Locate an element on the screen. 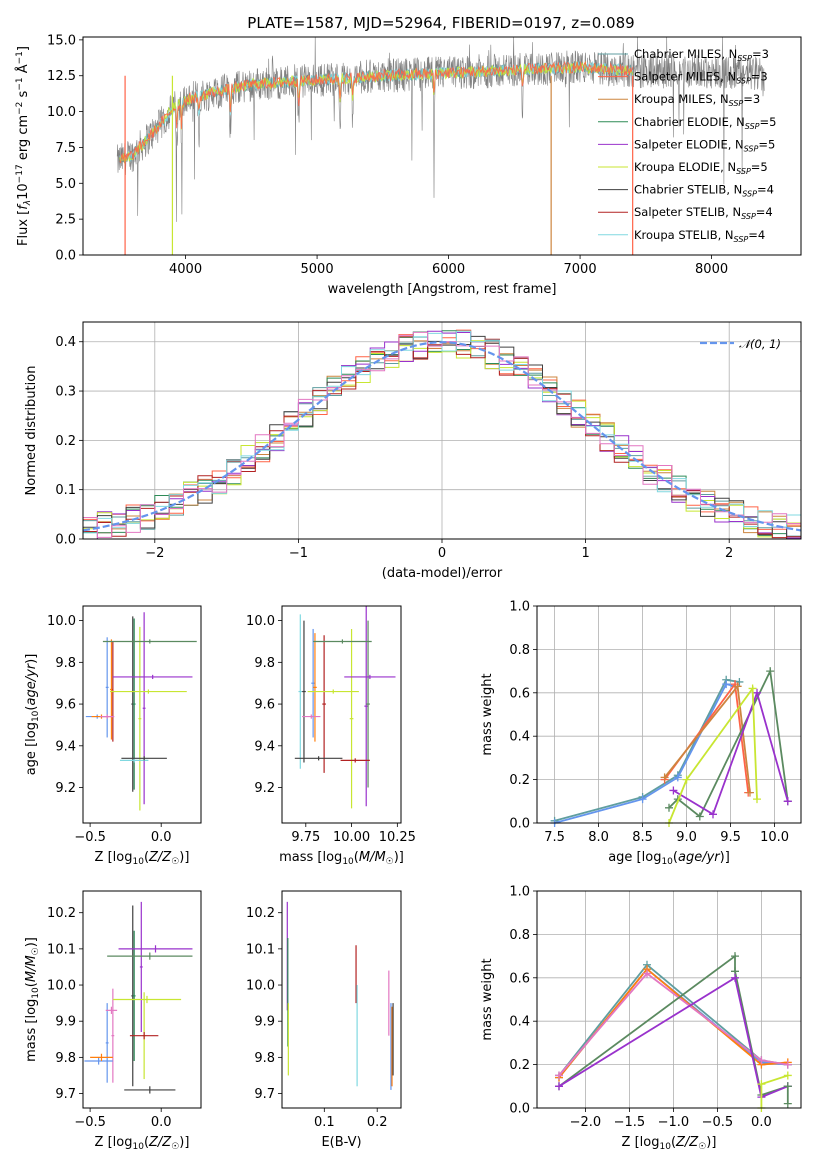 This screenshot has width=819, height=1170. y-axis-label: Flux [fλ10−17 erg cm−2 s−1 Å−1] is located at coordinates (24, 146).